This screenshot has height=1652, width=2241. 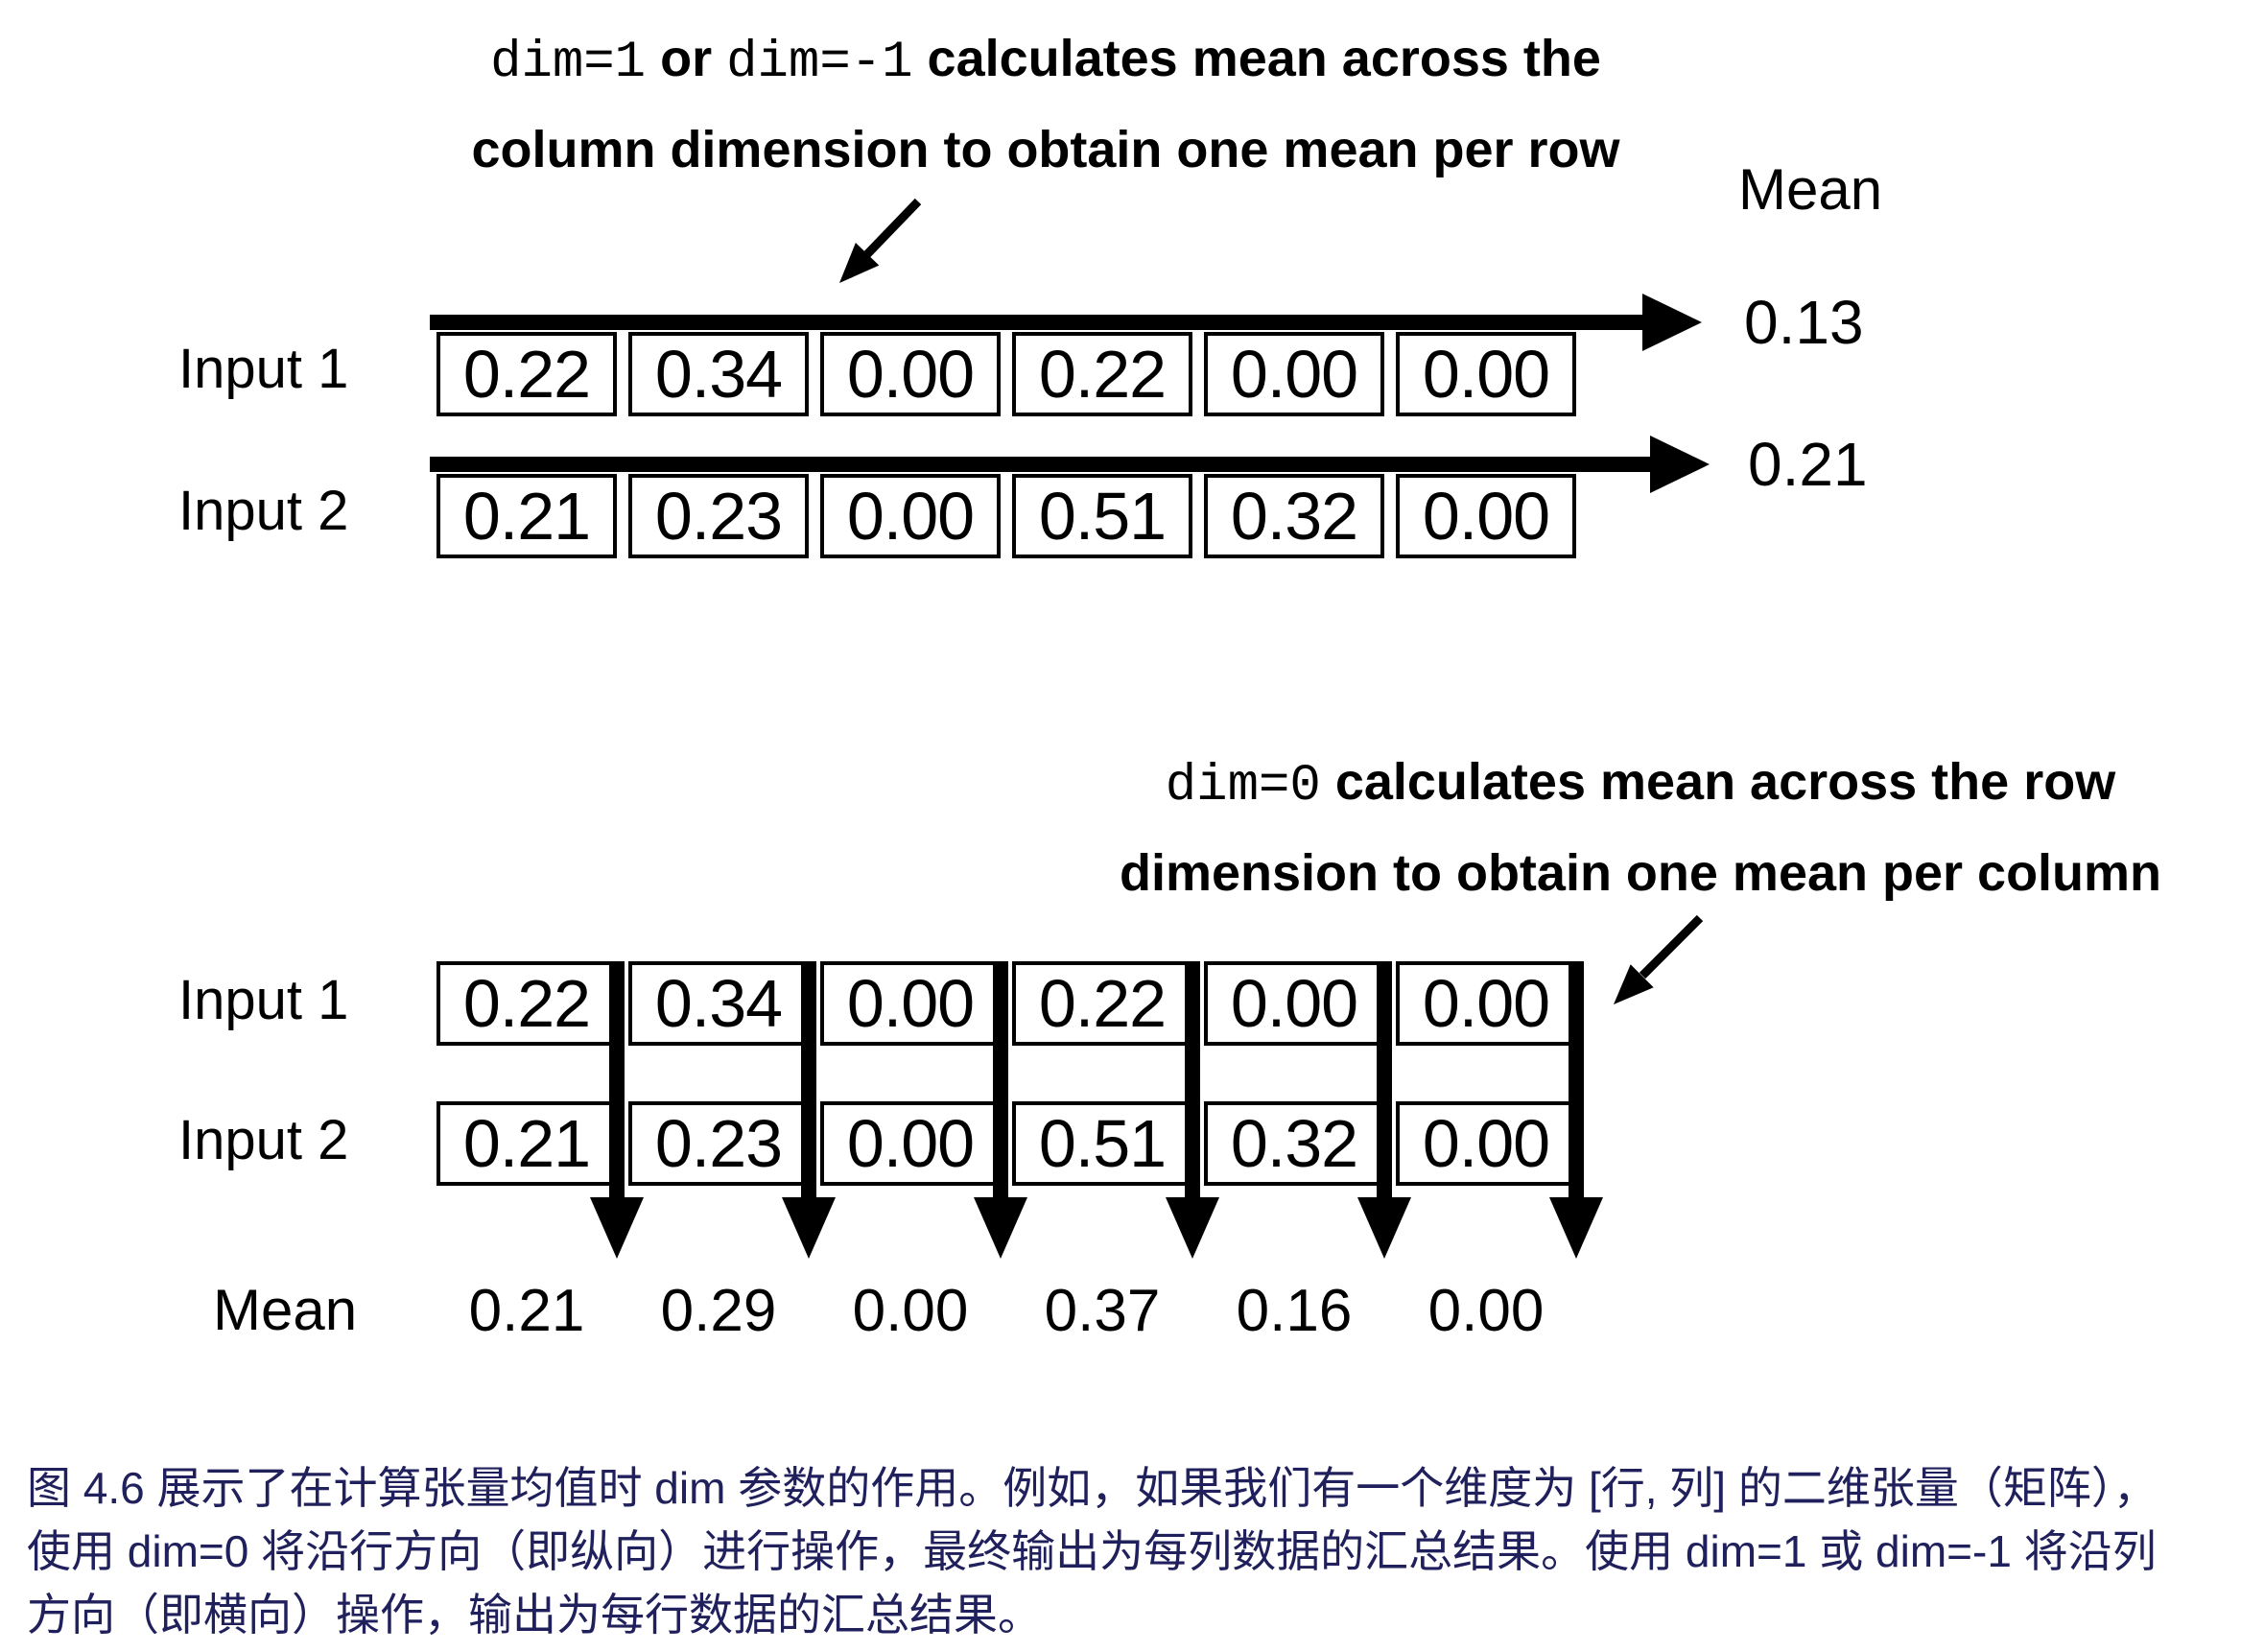 What do you see at coordinates (809, 1228) in the screenshot?
I see `col2-mean-arrow-head-icon` at bounding box center [809, 1228].